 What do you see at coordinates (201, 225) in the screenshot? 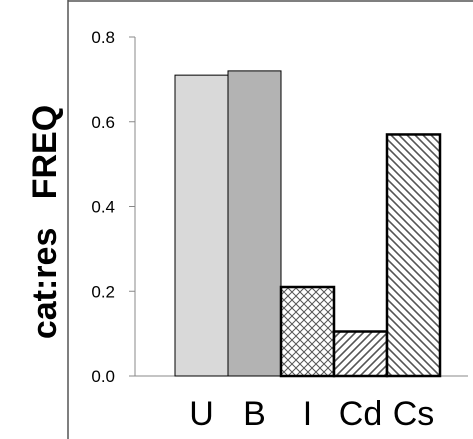
I see `bar-u` at bounding box center [201, 225].